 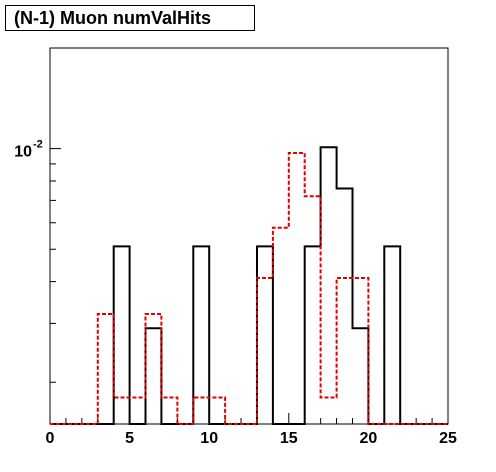 I want to click on x-tick-label: 15, so click(x=289, y=438).